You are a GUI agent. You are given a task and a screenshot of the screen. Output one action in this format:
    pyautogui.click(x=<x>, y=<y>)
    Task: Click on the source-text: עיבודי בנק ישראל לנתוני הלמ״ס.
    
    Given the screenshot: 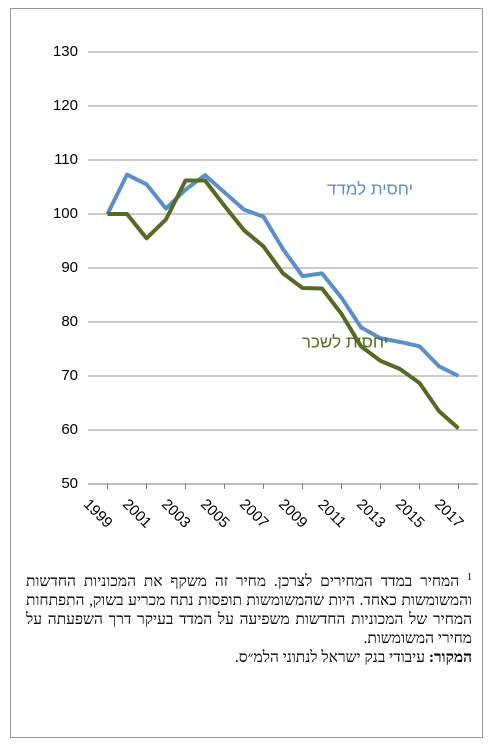 What is the action you would take?
    pyautogui.click(x=329, y=658)
    